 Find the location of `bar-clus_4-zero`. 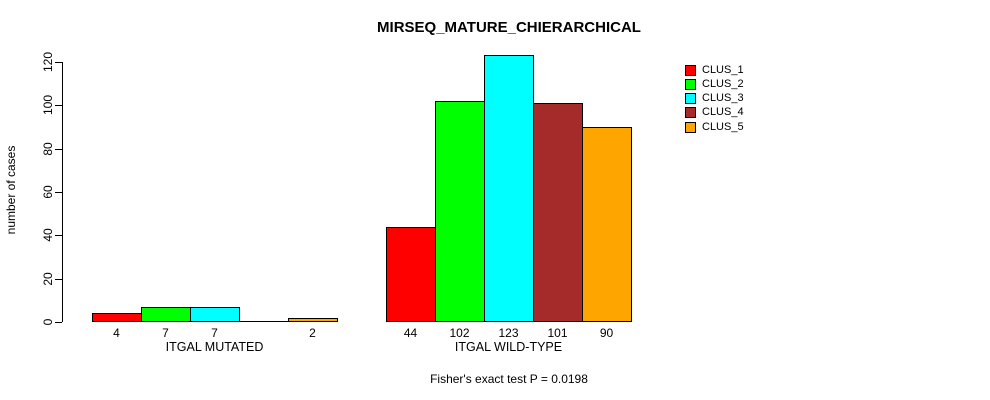

bar-clus_4-zero is located at coordinates (264, 321).